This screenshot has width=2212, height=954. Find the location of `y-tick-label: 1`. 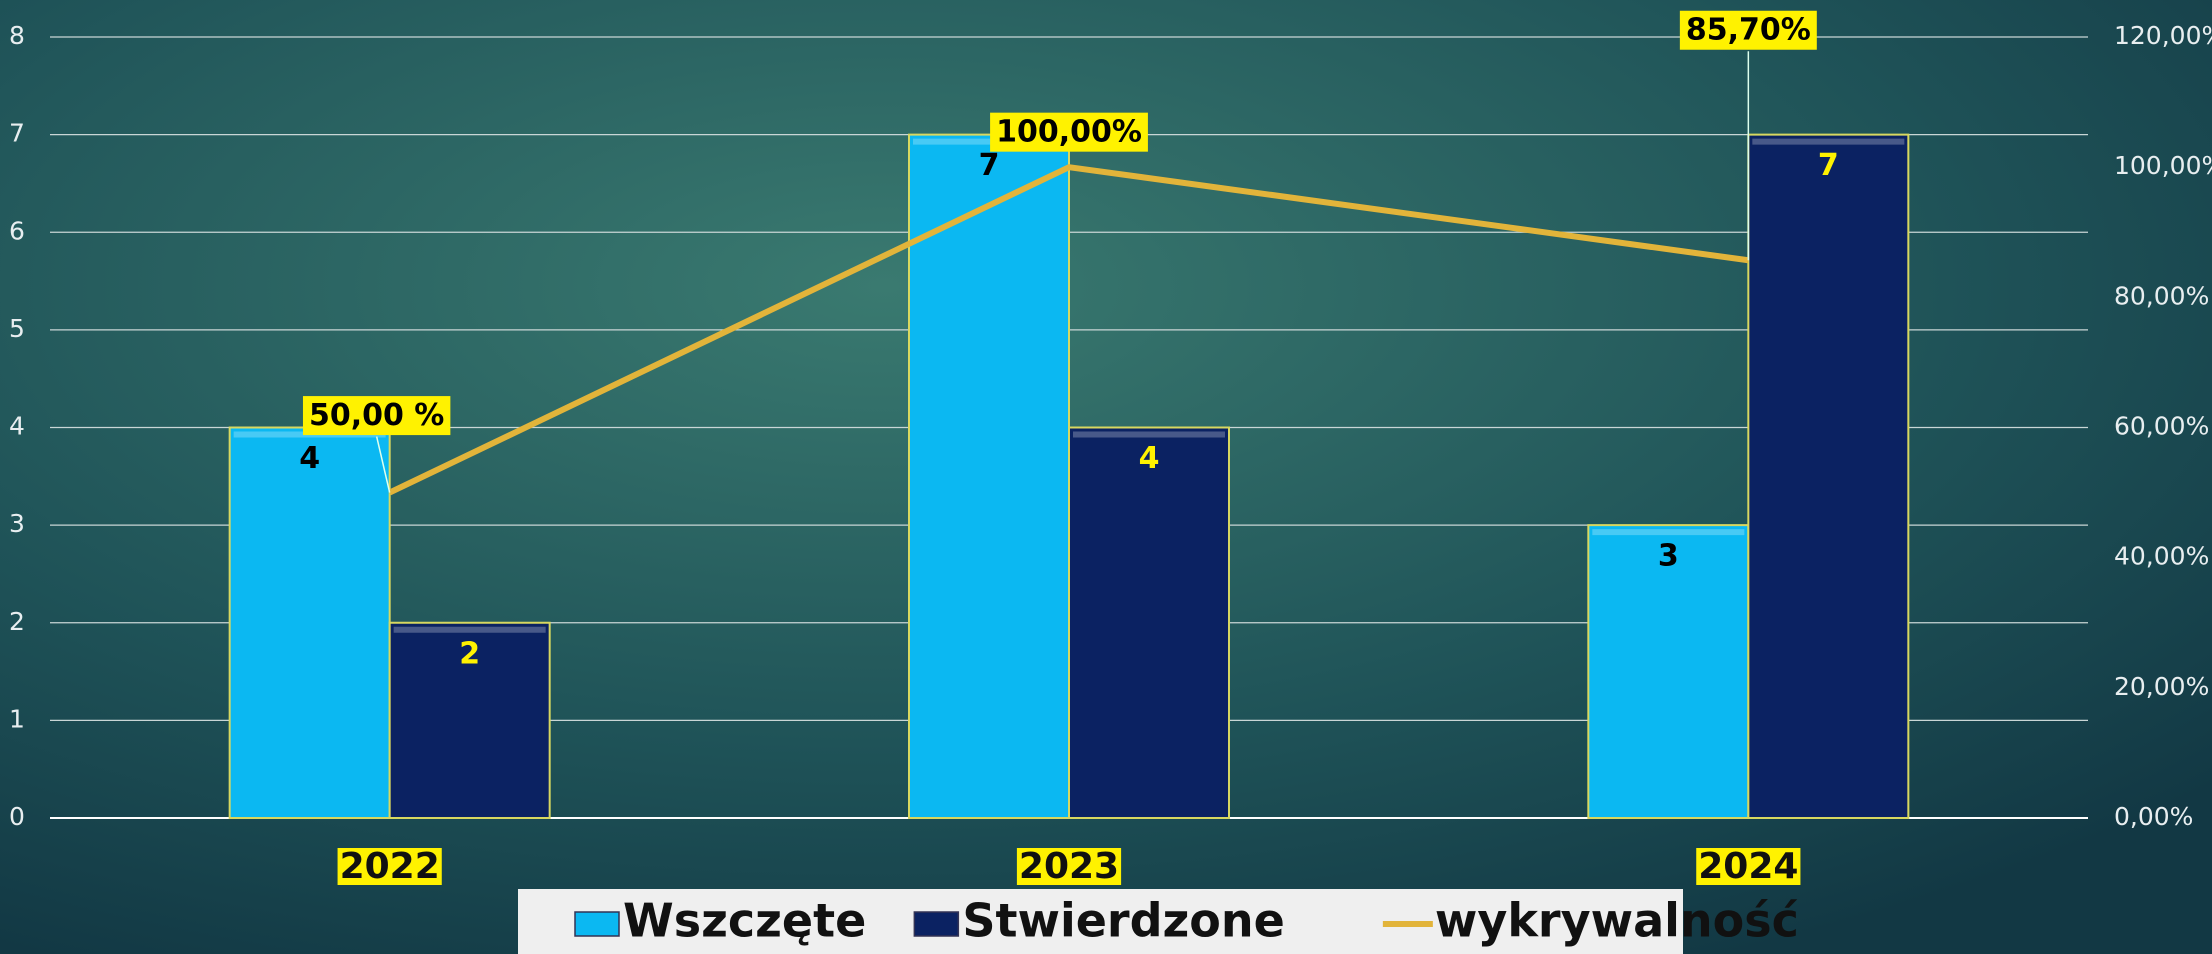

y-tick-label: 1 is located at coordinates (17, 718).